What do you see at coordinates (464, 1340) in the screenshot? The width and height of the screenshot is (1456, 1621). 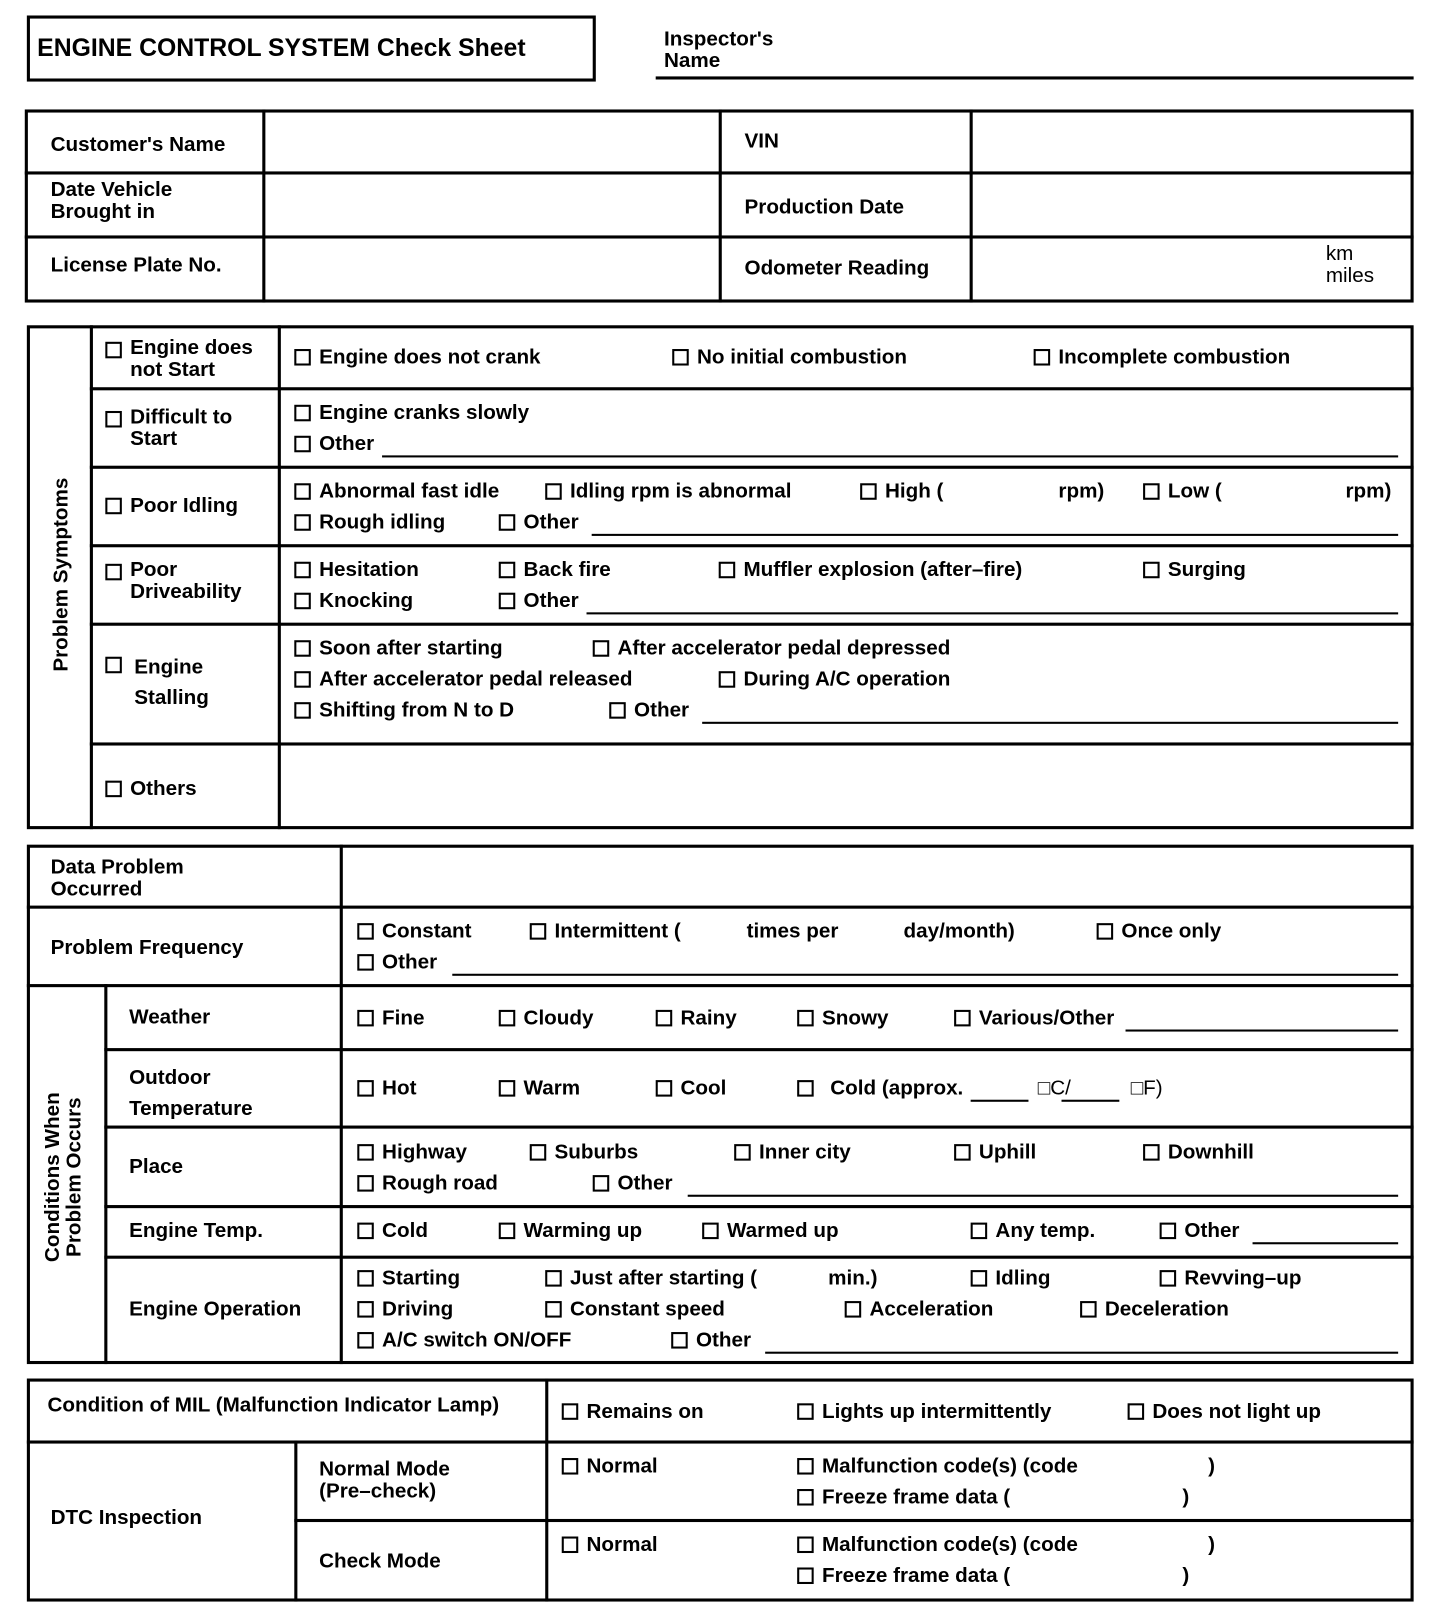 I see `option: A/C switch ON/OFF` at bounding box center [464, 1340].